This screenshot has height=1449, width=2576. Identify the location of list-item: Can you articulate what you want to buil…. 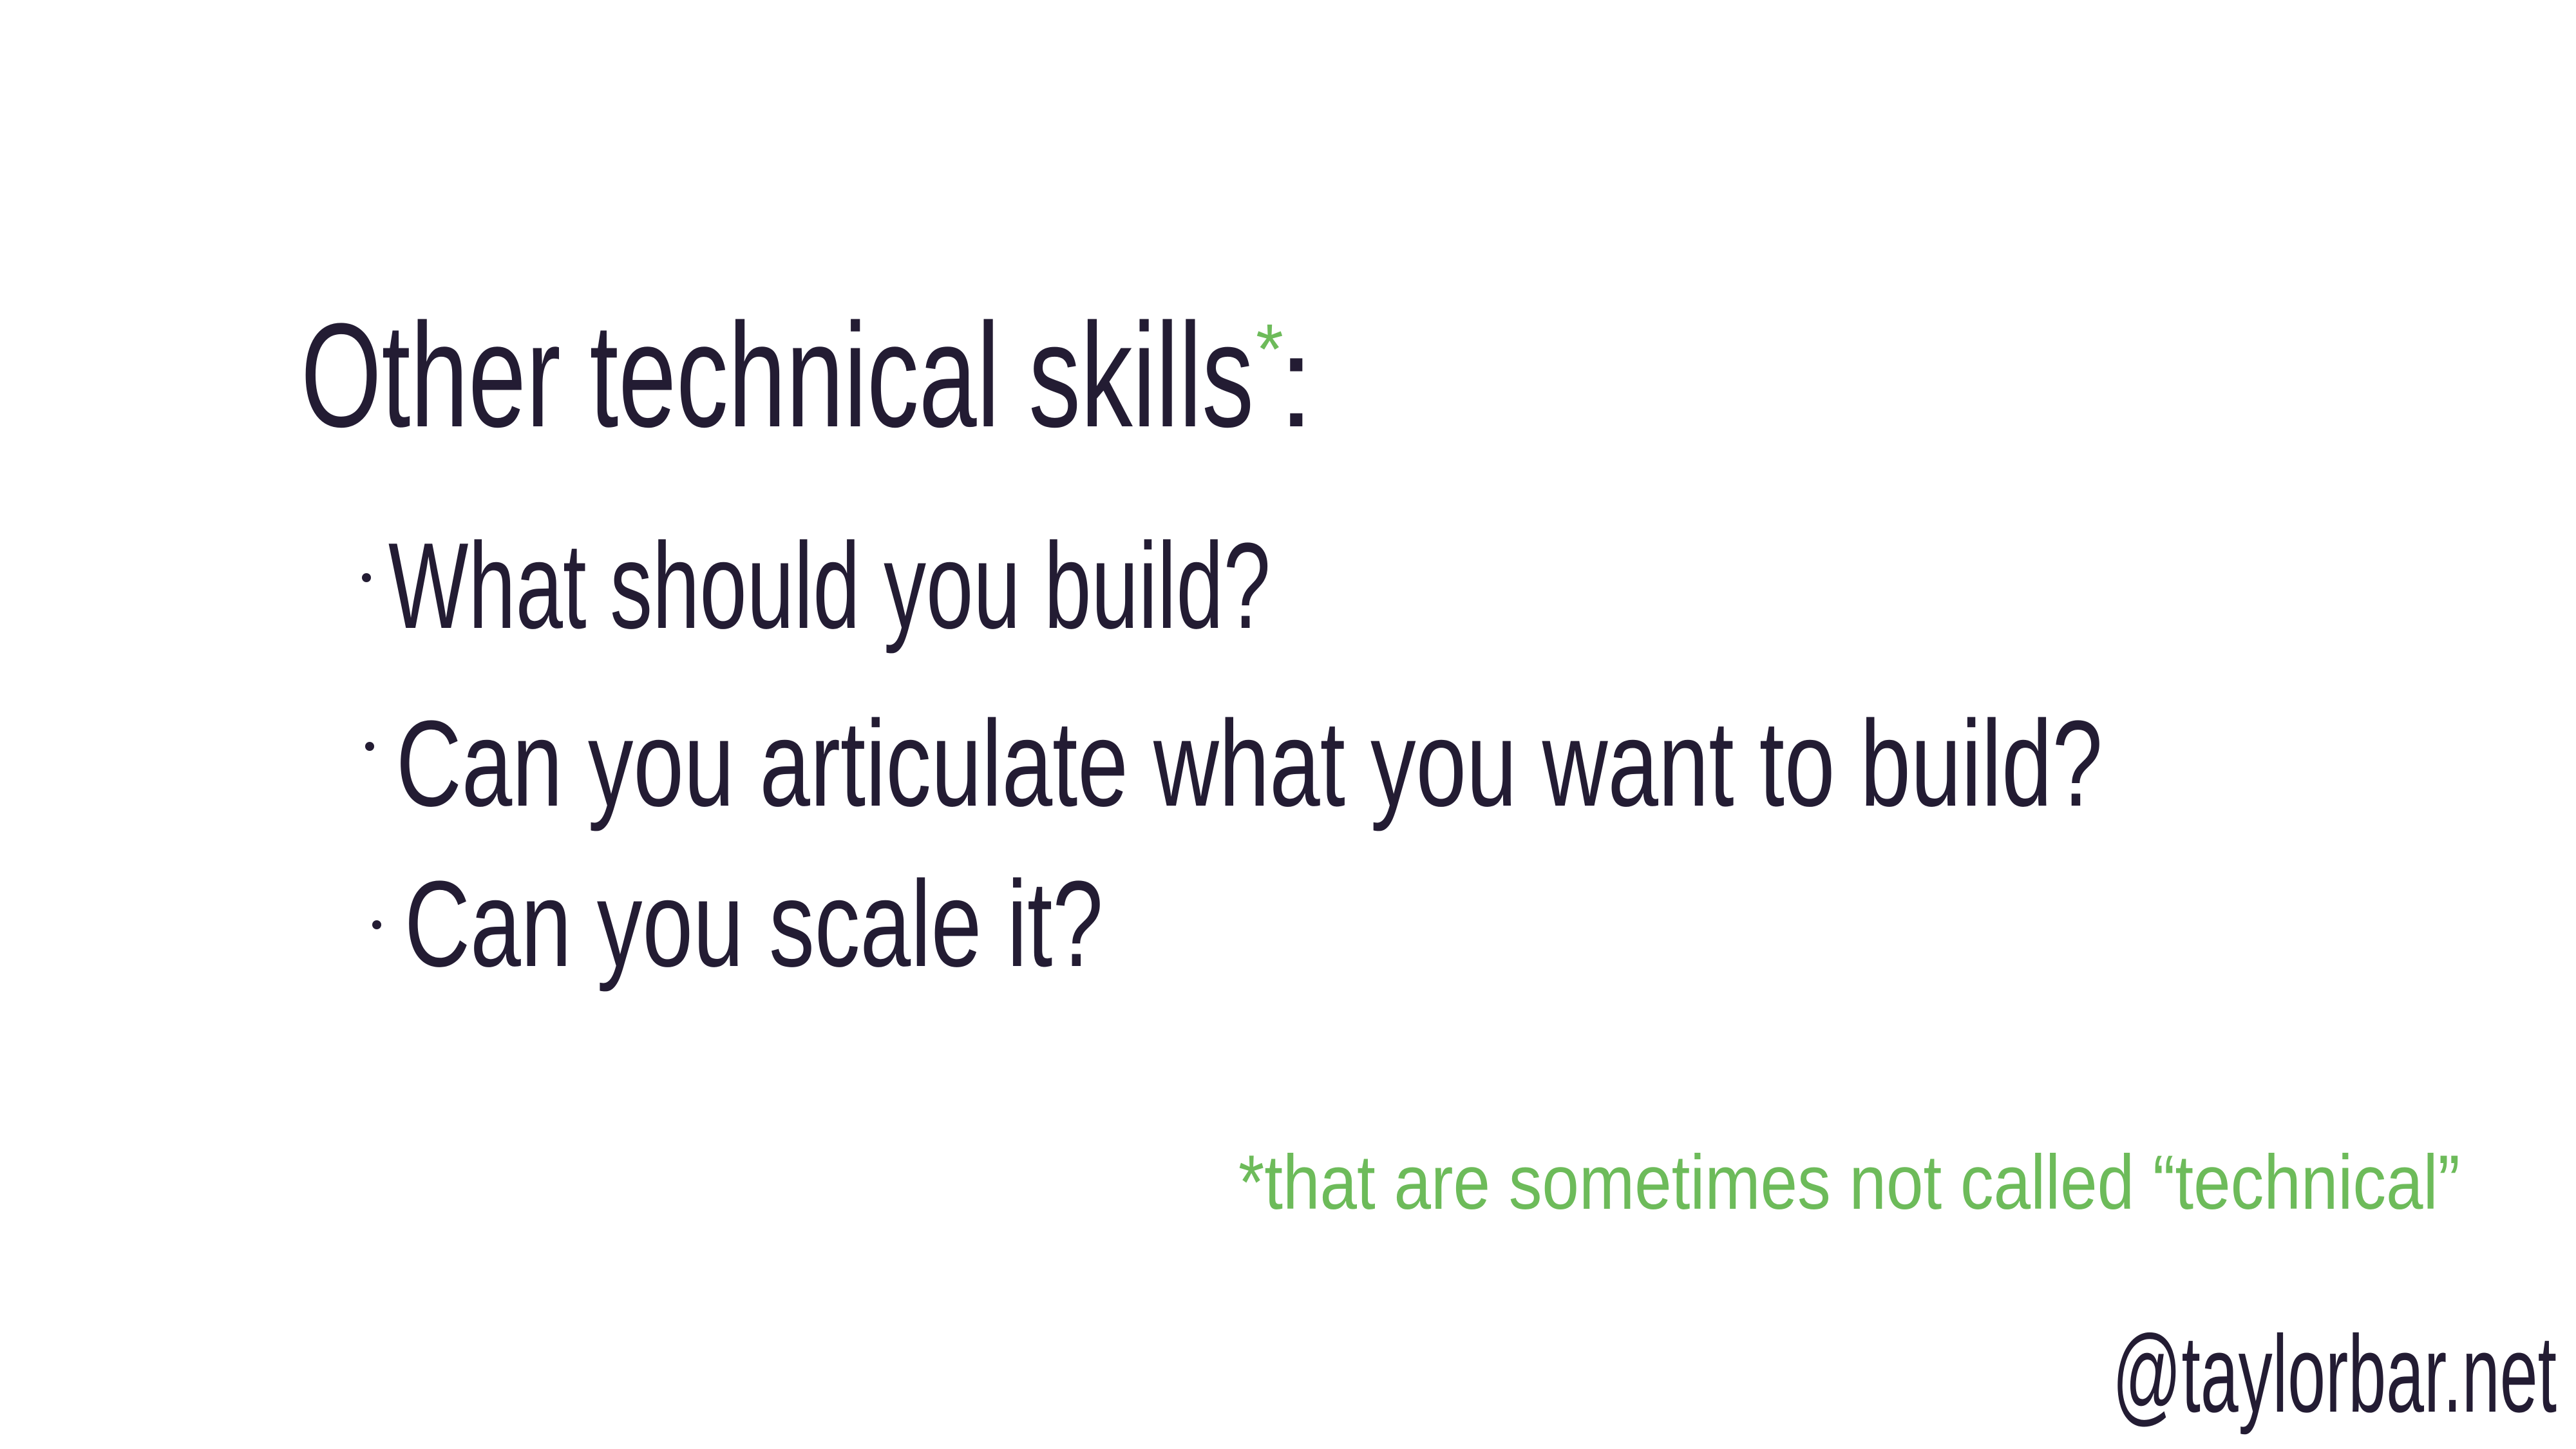
(1250, 764).